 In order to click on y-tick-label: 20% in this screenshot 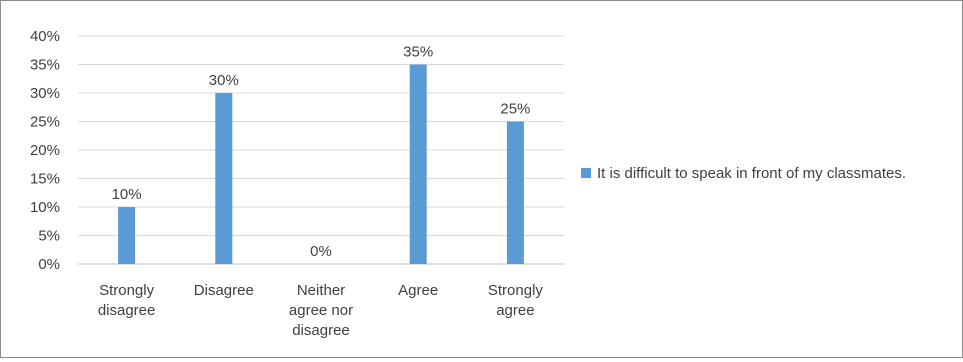, I will do `click(45, 150)`.